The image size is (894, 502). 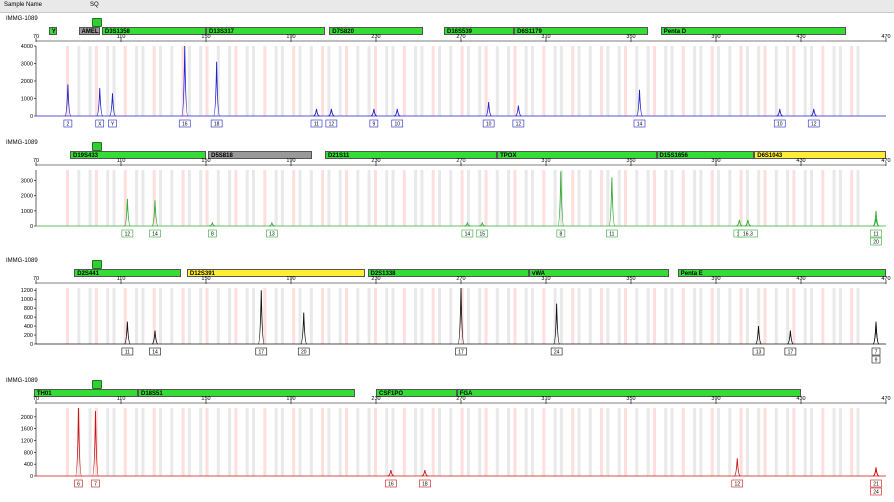 What do you see at coordinates (67, 125) in the screenshot?
I see `allele-call-label: 2` at bounding box center [67, 125].